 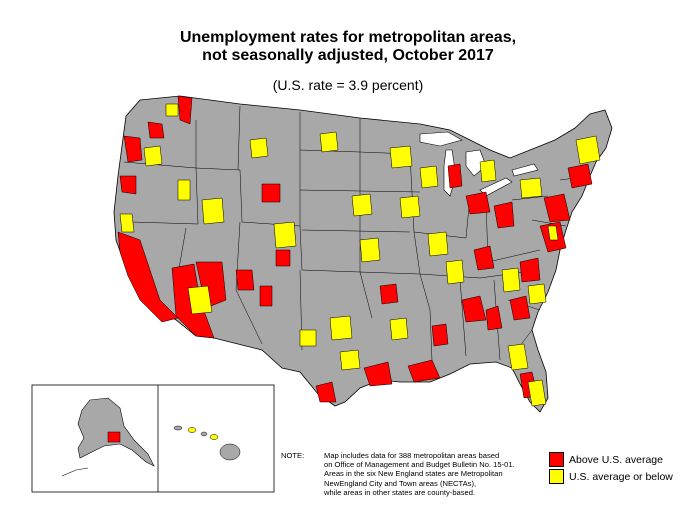 What do you see at coordinates (438, 244) in the screenshot?
I see `metro-st-louis` at bounding box center [438, 244].